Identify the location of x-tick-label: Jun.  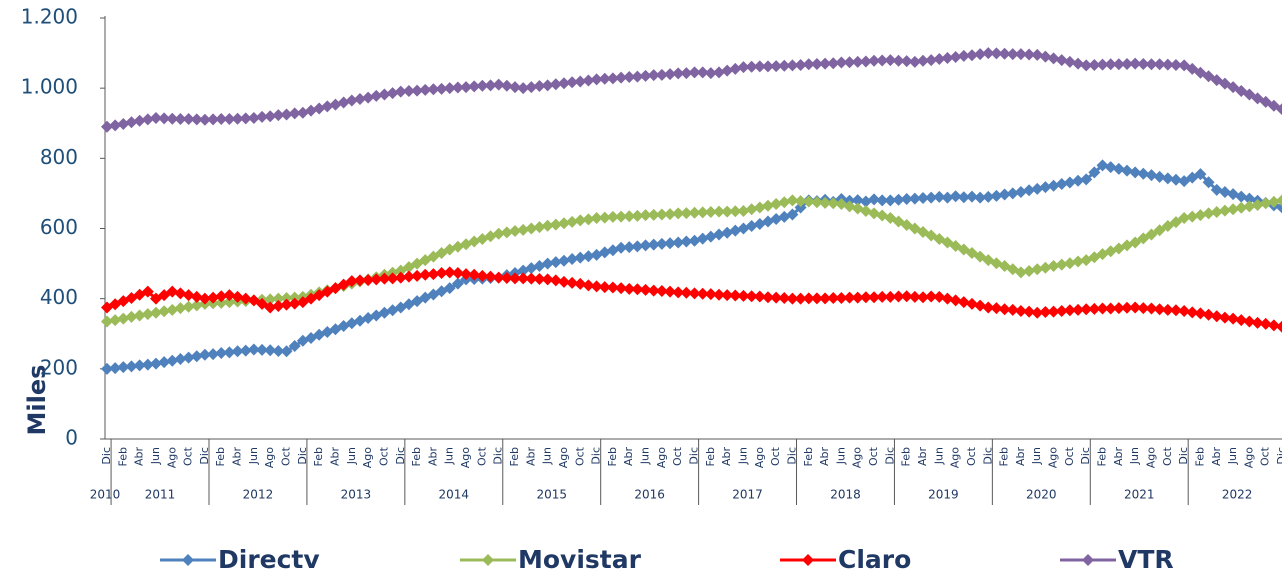
(1036, 456).